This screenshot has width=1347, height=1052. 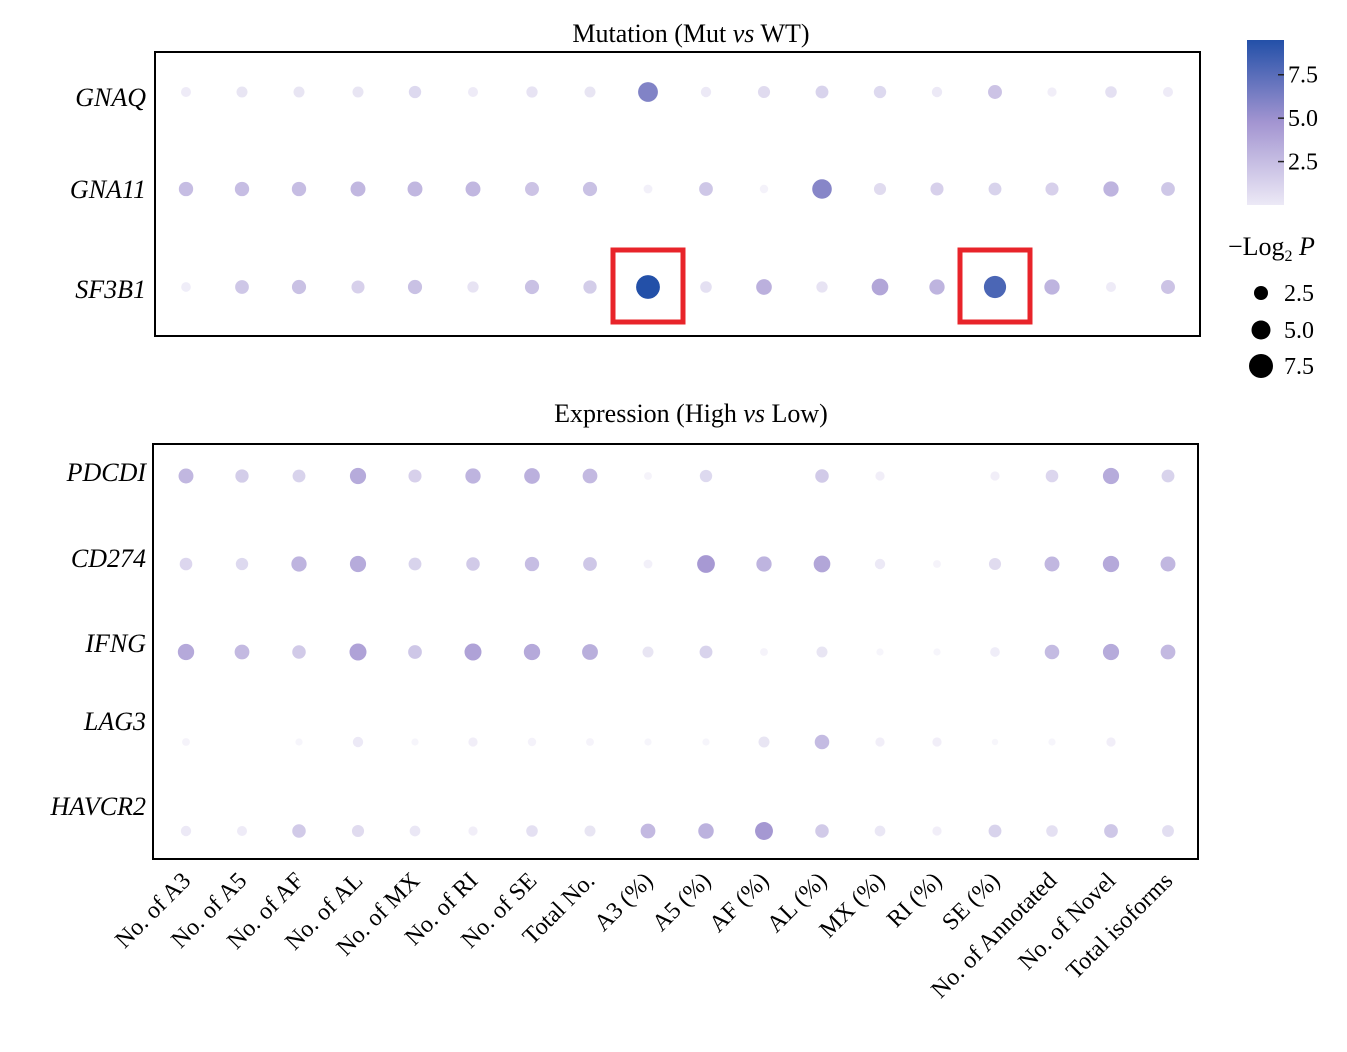 What do you see at coordinates (115, 643) in the screenshot?
I see `gene-label: IFNG` at bounding box center [115, 643].